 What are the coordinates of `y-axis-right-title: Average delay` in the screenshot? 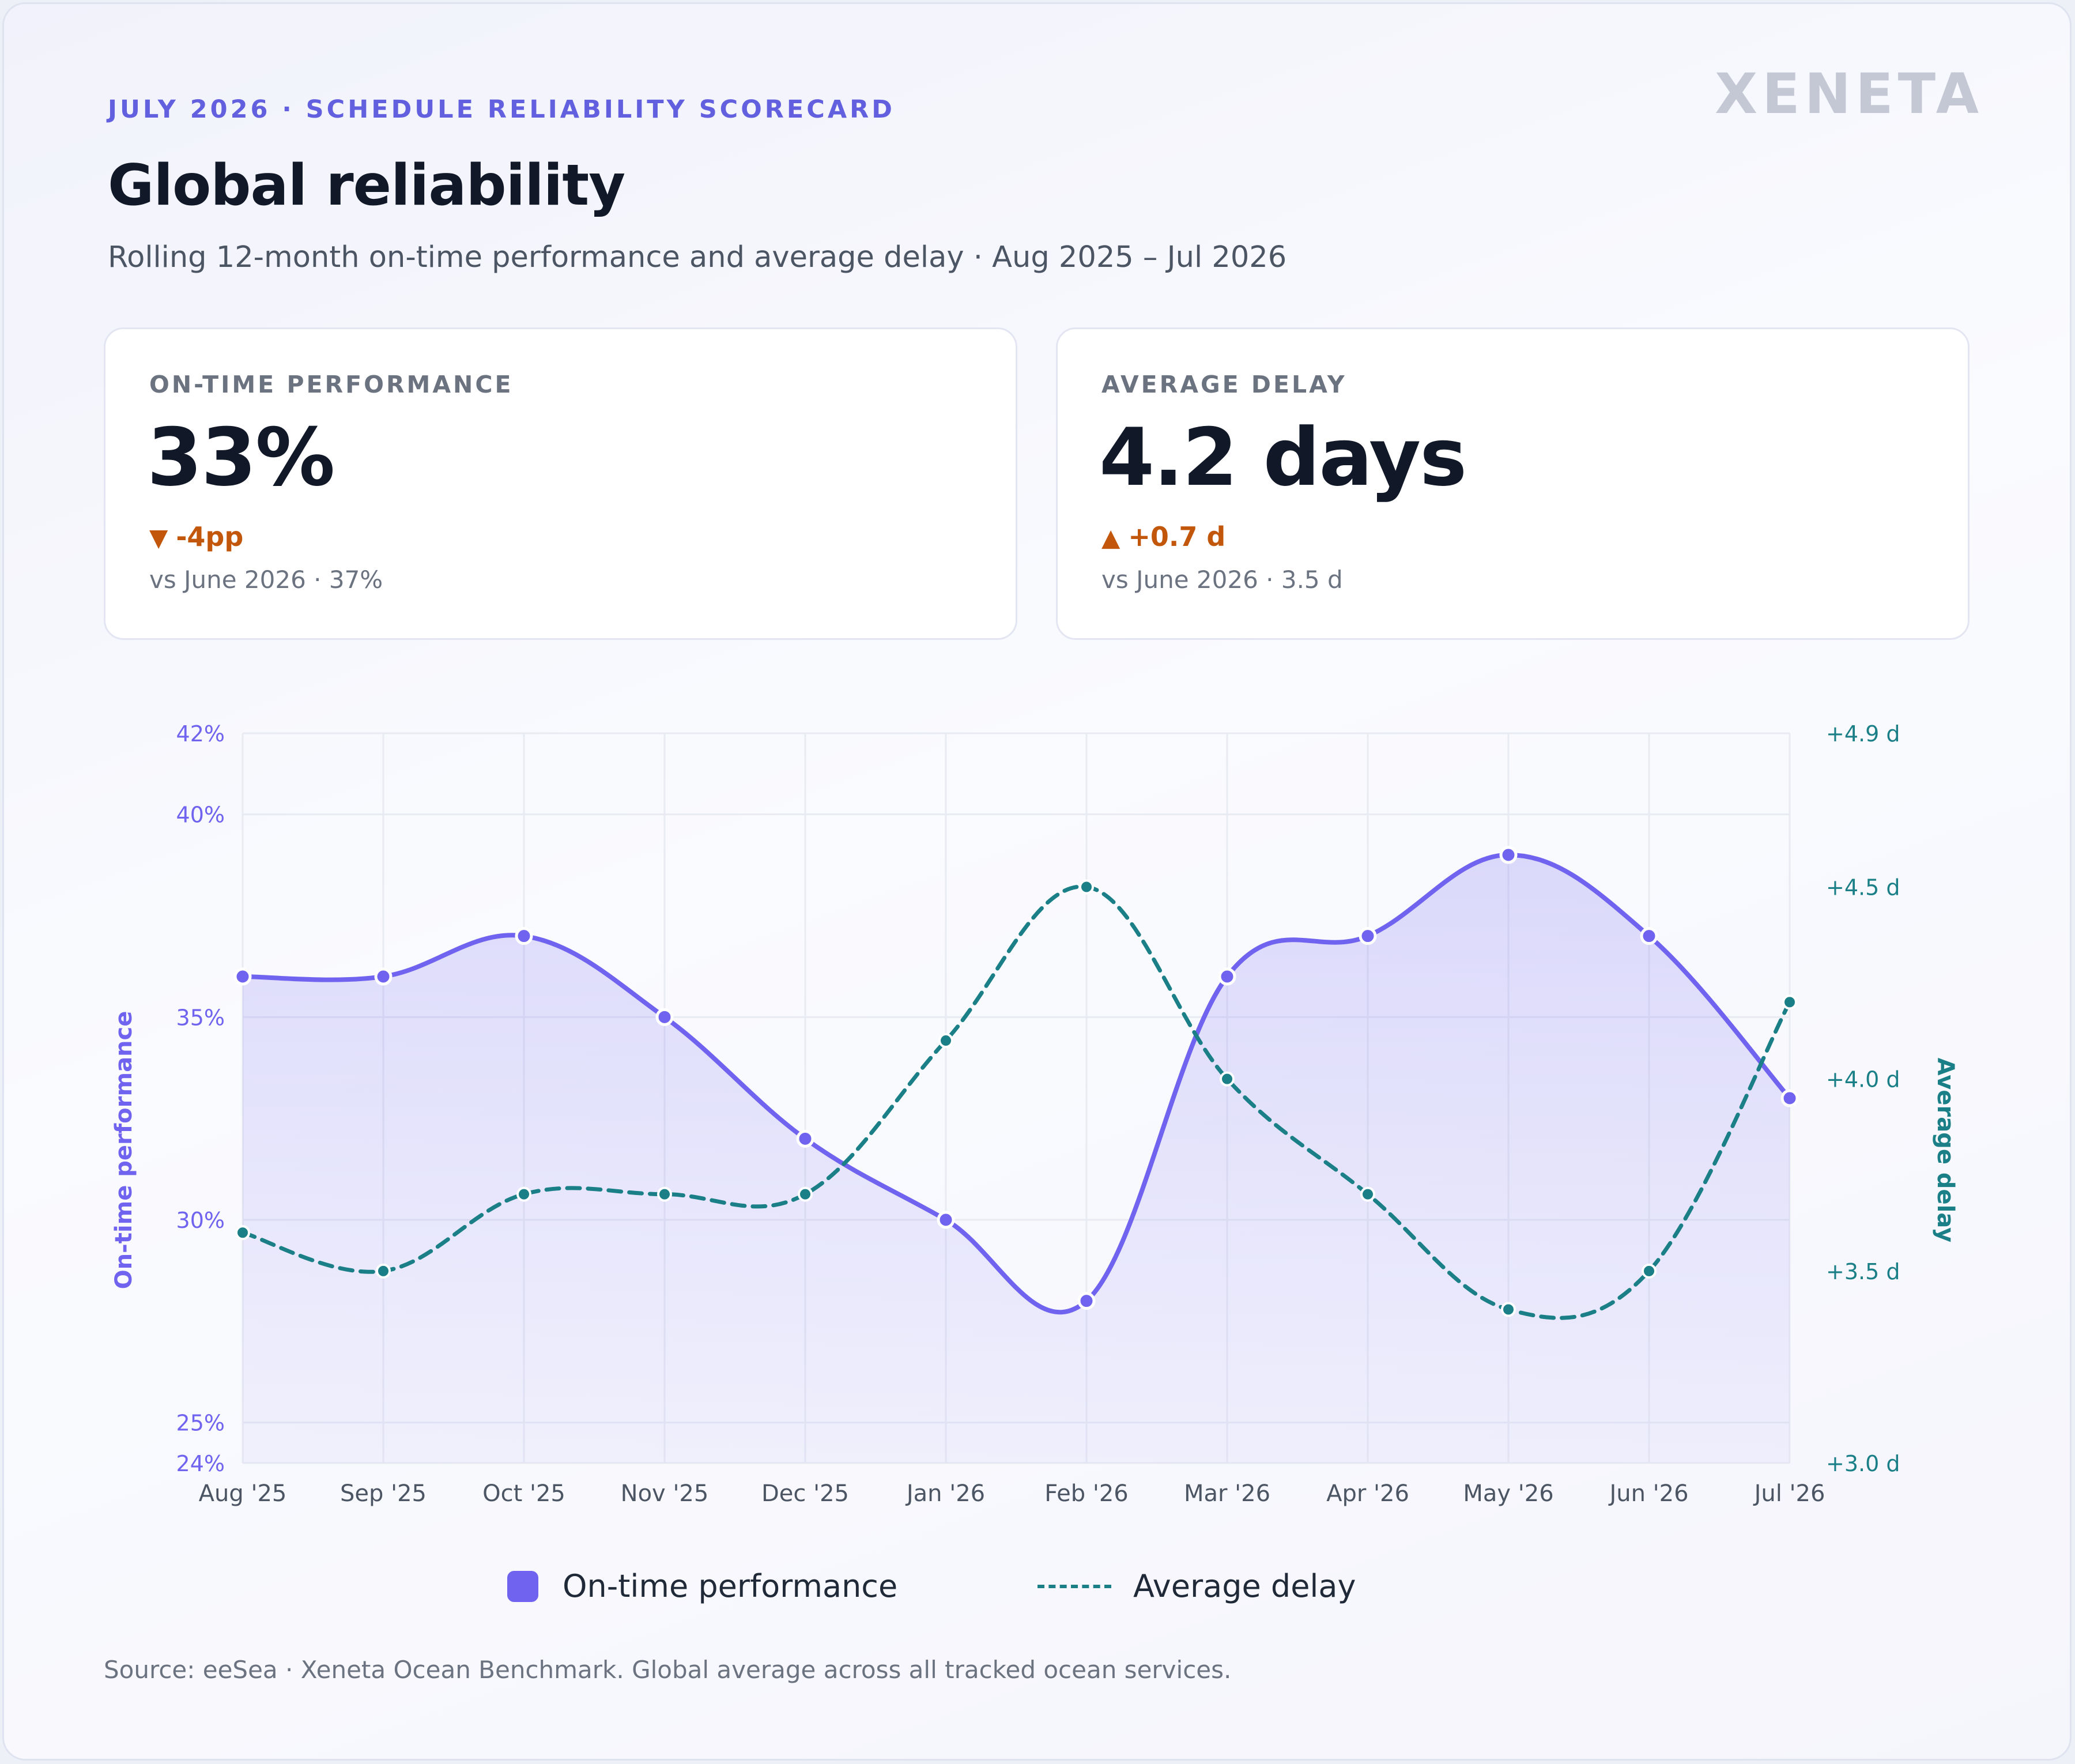 It's located at (1945, 1150).